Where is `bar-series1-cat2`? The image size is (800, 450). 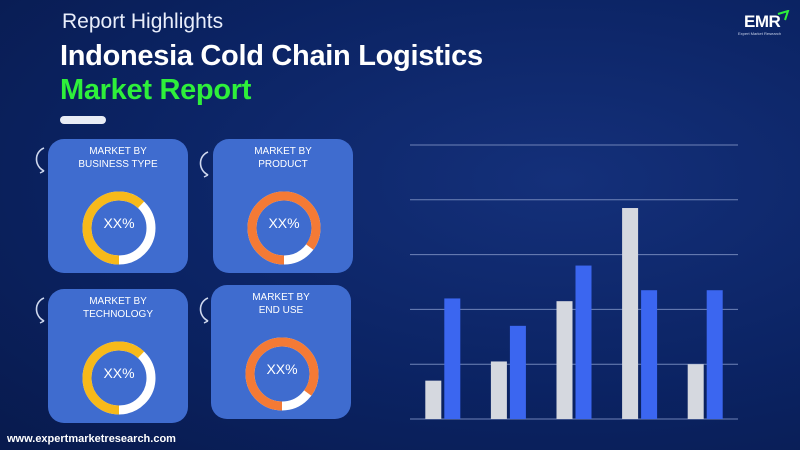 bar-series1-cat2 is located at coordinates (498, 390).